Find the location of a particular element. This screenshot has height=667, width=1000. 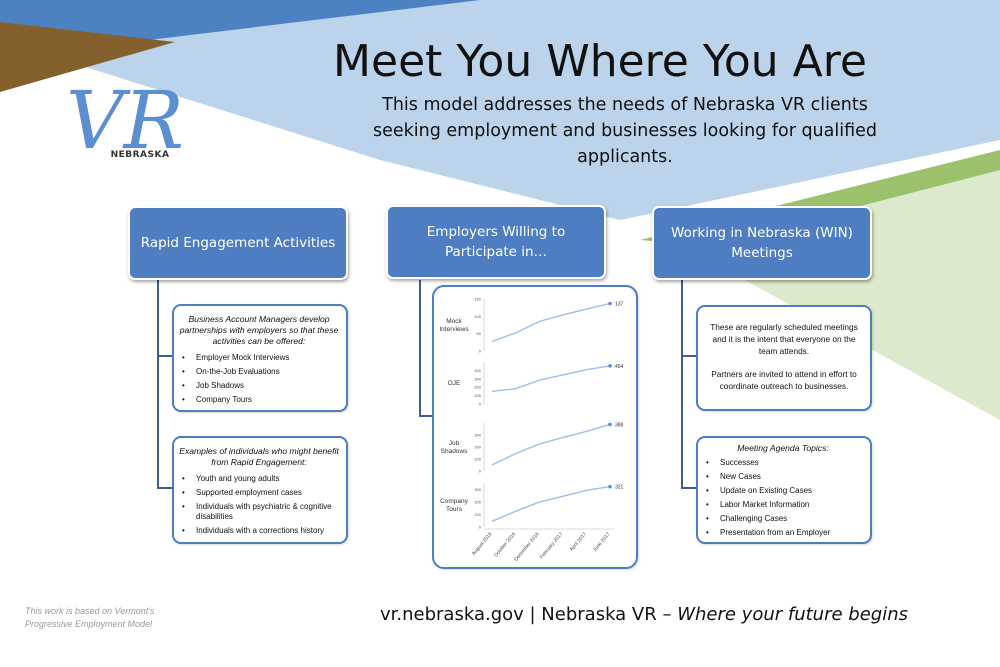

list-item: On-the-Job Evaluations is located at coordinates (259, 372).